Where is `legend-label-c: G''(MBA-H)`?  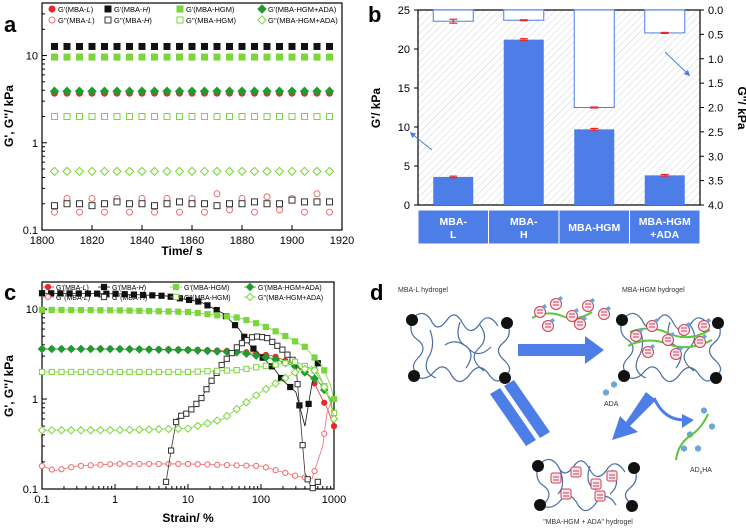
legend-label-c: G''(MBA-H) is located at coordinates (129, 298).